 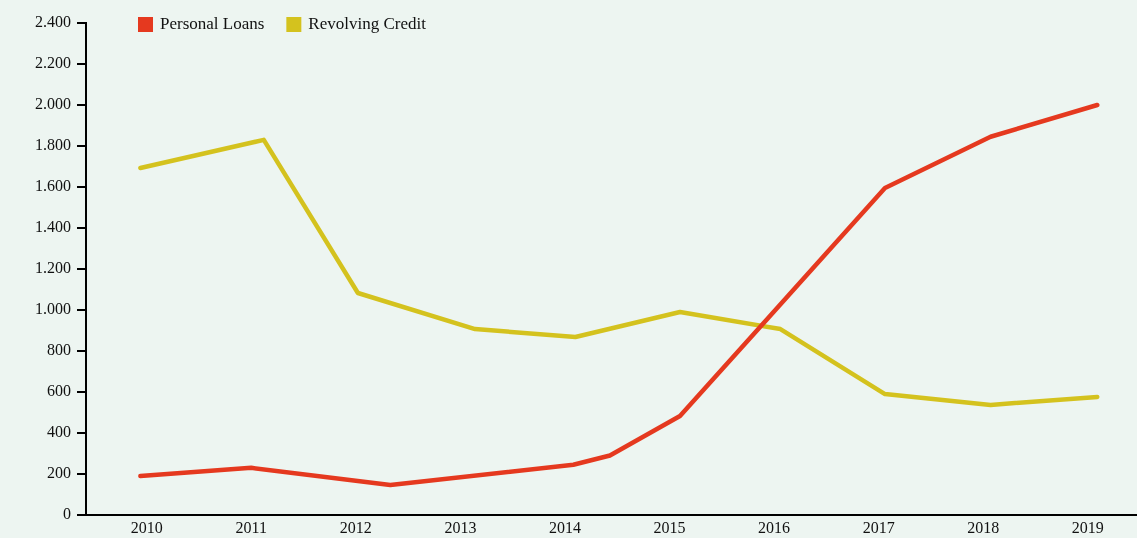 What do you see at coordinates (53, 309) in the screenshot?
I see `y-tick-label: 1.000` at bounding box center [53, 309].